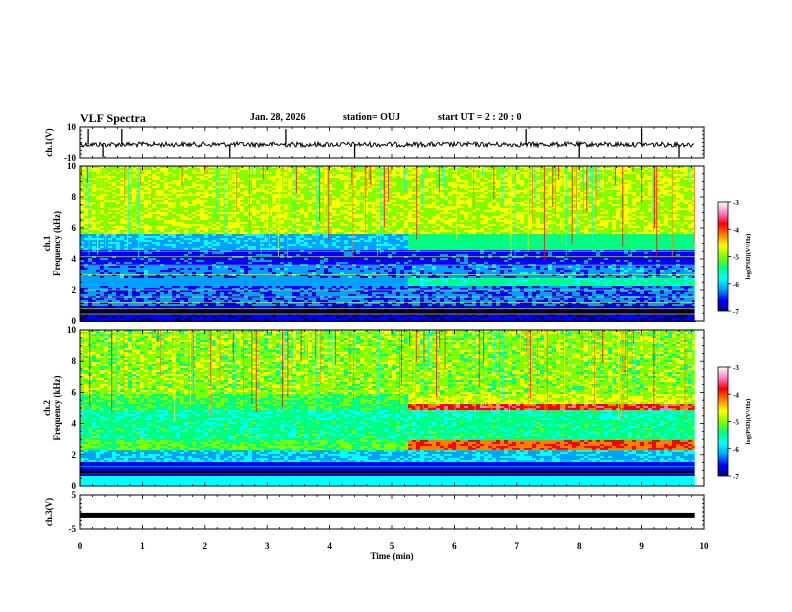  I want to click on ch3-waveform-frame, so click(392, 512).